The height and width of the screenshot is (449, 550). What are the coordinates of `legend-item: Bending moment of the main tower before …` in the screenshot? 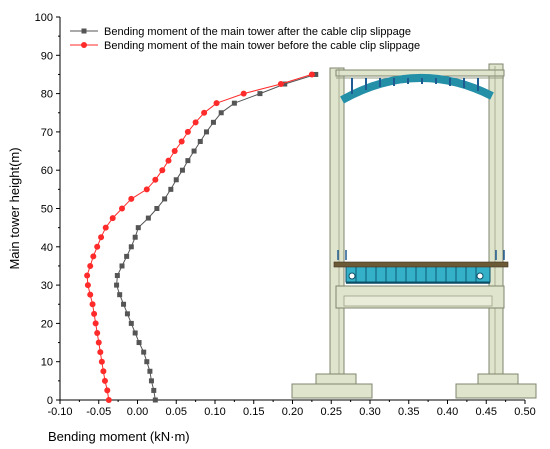 It's located at (245, 46).